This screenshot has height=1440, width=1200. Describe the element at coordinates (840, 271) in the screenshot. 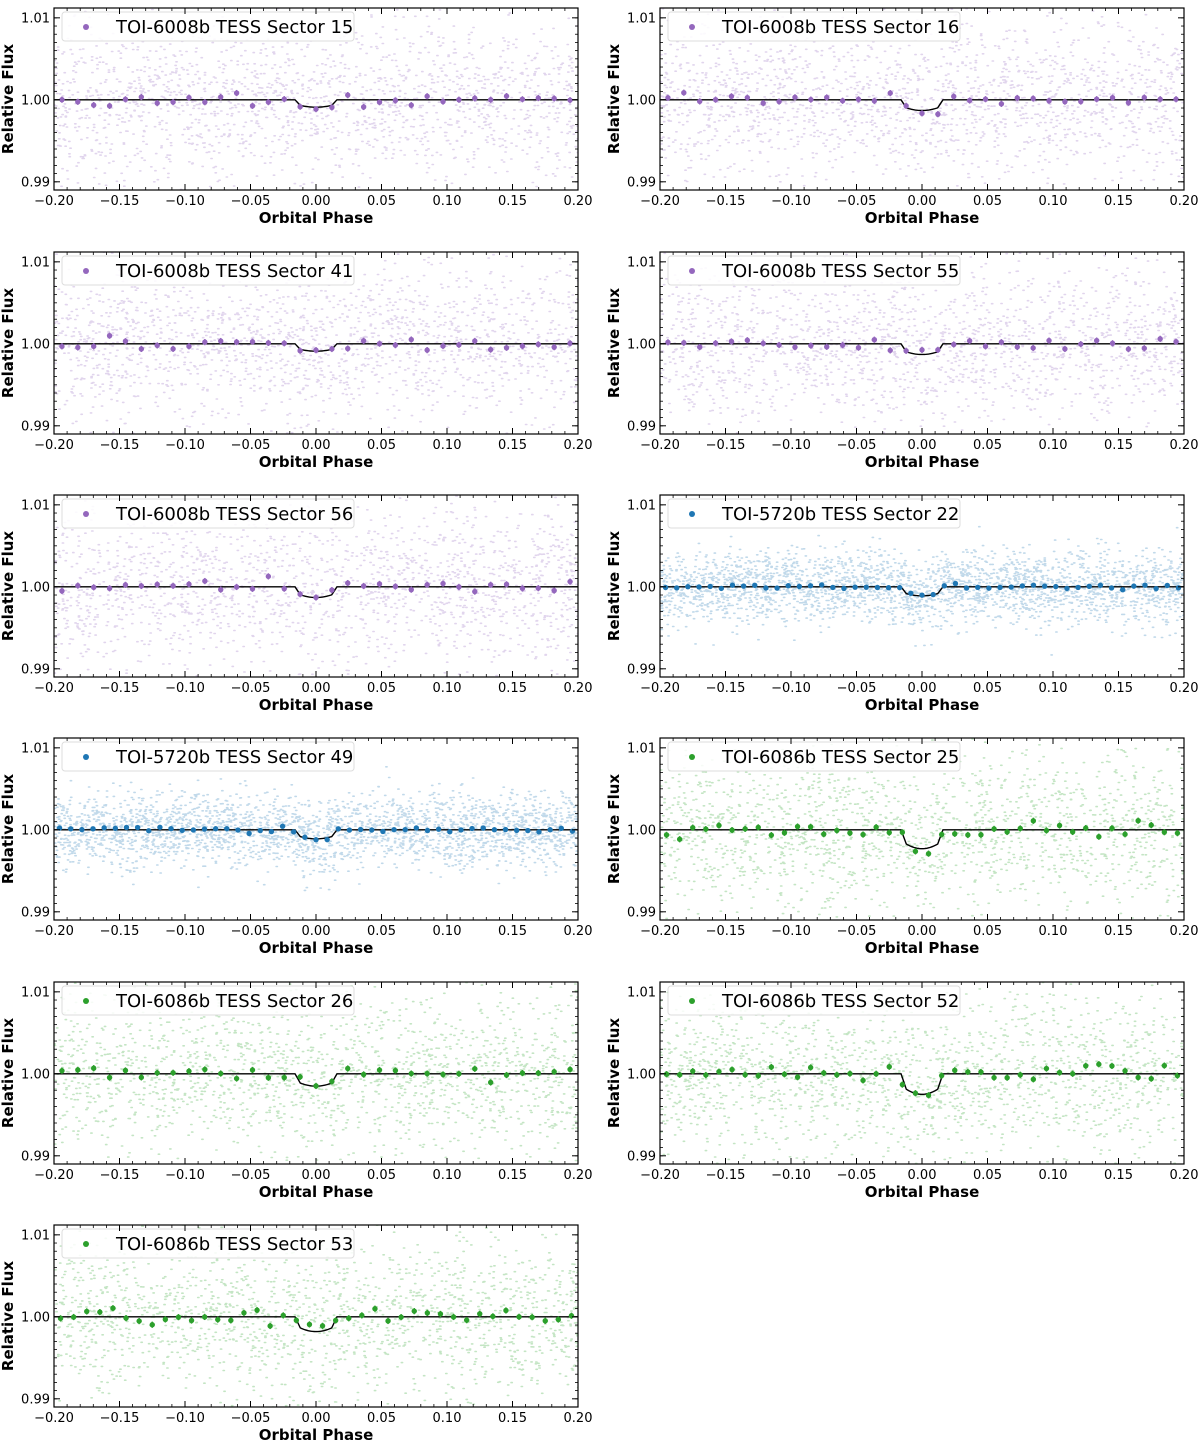

I see `legend-label: TOI-6008b TESS Sector 55` at that location.